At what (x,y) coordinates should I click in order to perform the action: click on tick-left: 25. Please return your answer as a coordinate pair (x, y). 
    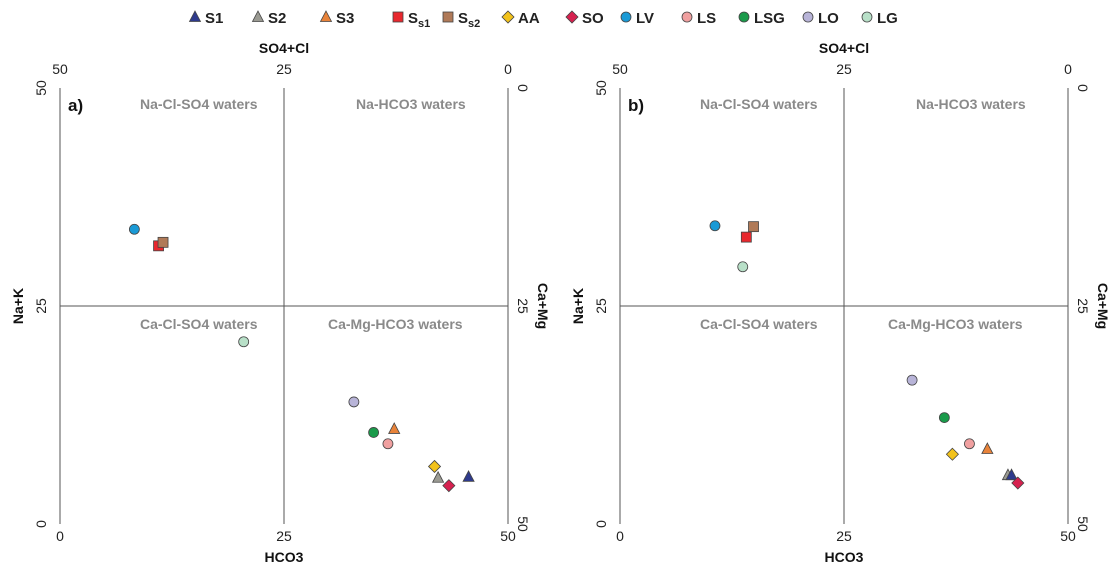
    Looking at the image, I should click on (41, 306).